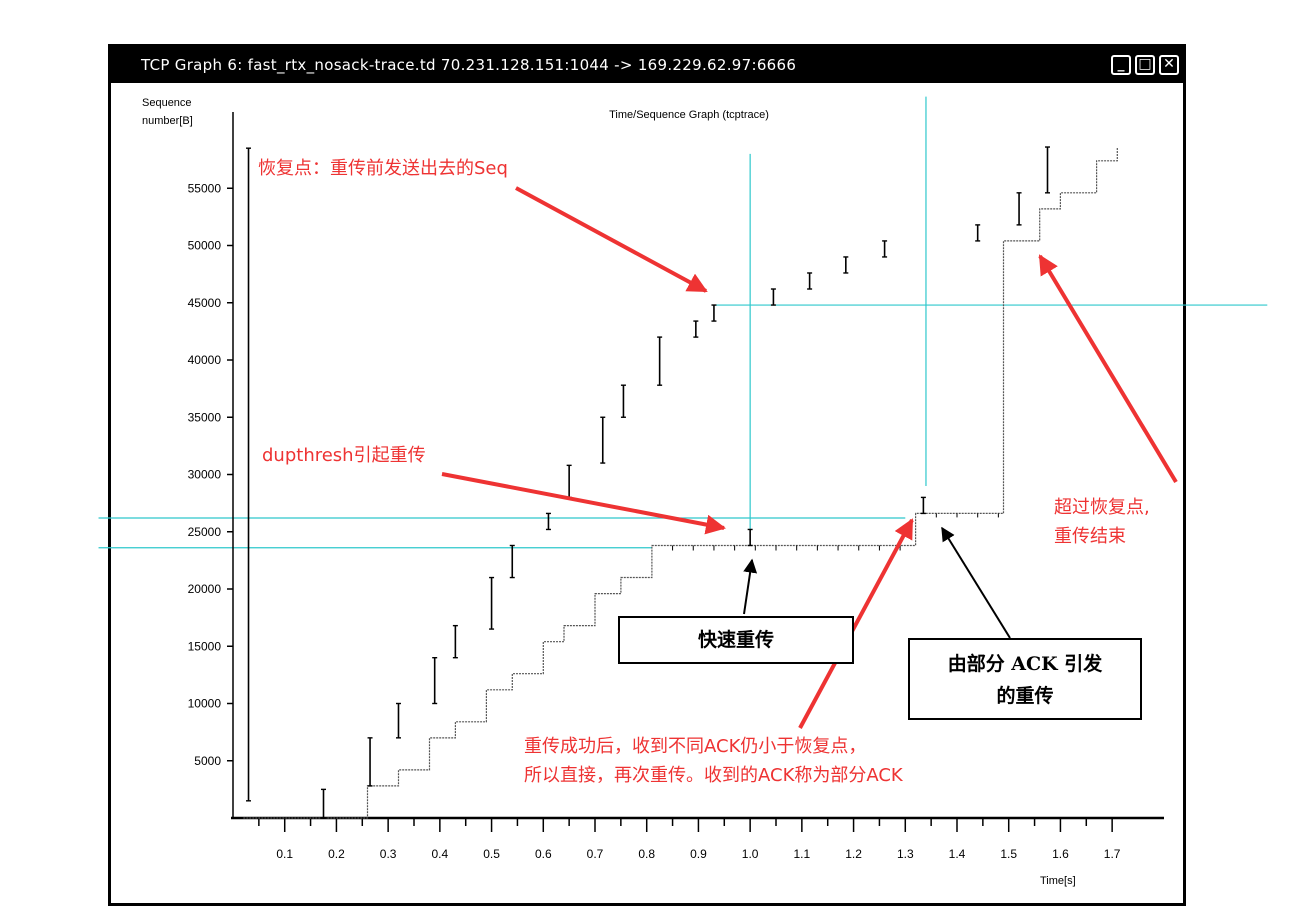 Image resolution: width=1312 pixels, height=922 pixels. What do you see at coordinates (583, 503) in the screenshot?
I see `dupthresh-arrow` at bounding box center [583, 503].